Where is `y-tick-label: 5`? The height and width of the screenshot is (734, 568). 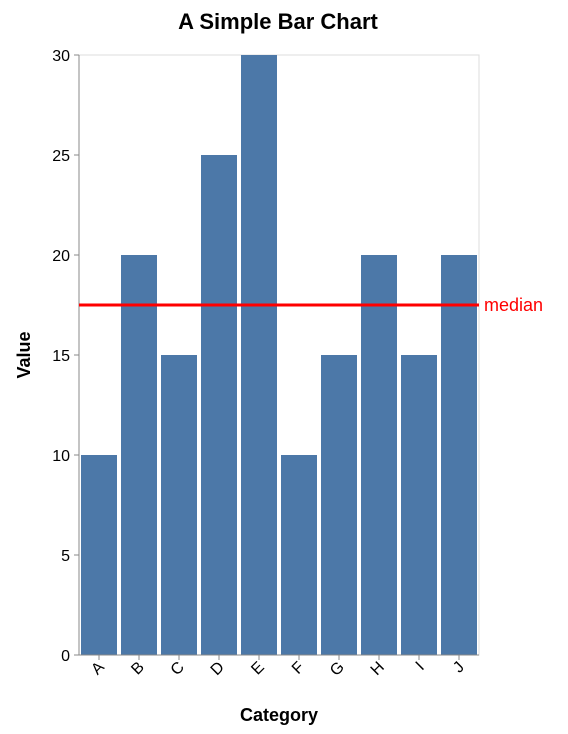 y-tick-label: 5 is located at coordinates (65, 556).